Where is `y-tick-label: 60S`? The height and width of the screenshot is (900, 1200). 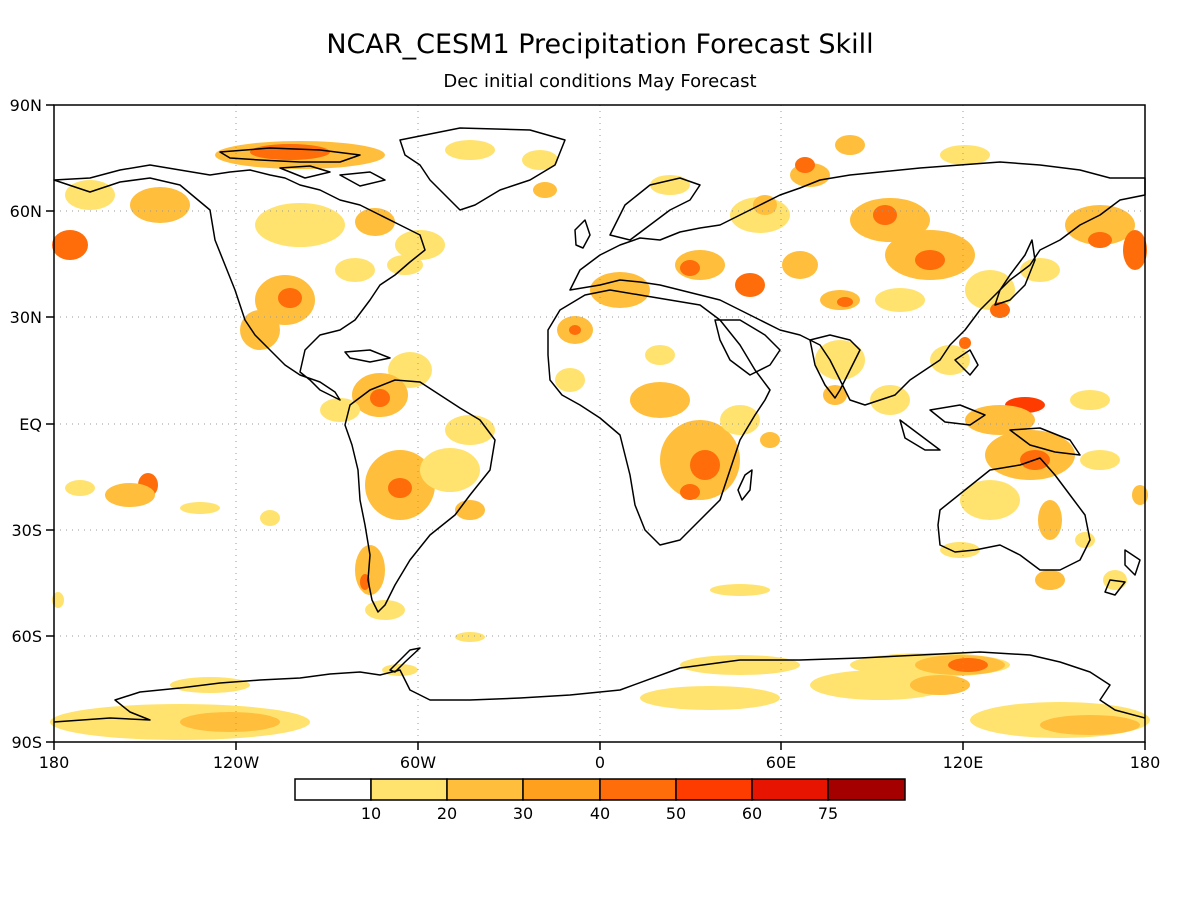
y-tick-label: 60S is located at coordinates (26, 636).